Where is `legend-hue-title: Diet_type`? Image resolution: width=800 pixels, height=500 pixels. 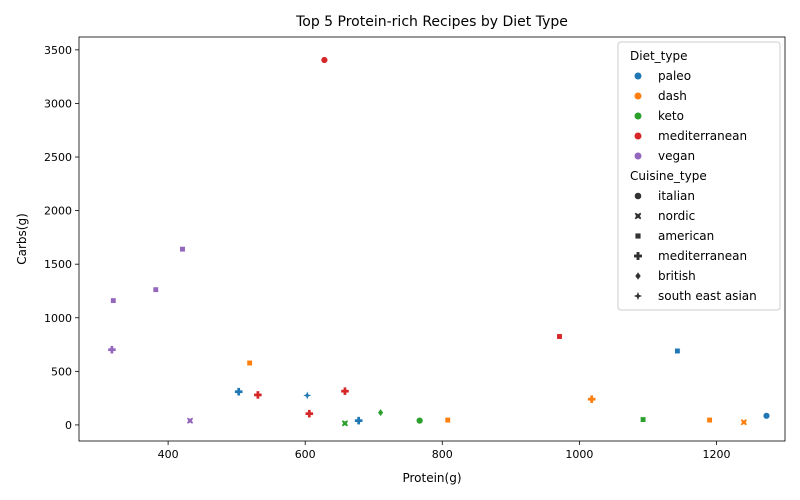
legend-hue-title: Diet_type is located at coordinates (658, 56).